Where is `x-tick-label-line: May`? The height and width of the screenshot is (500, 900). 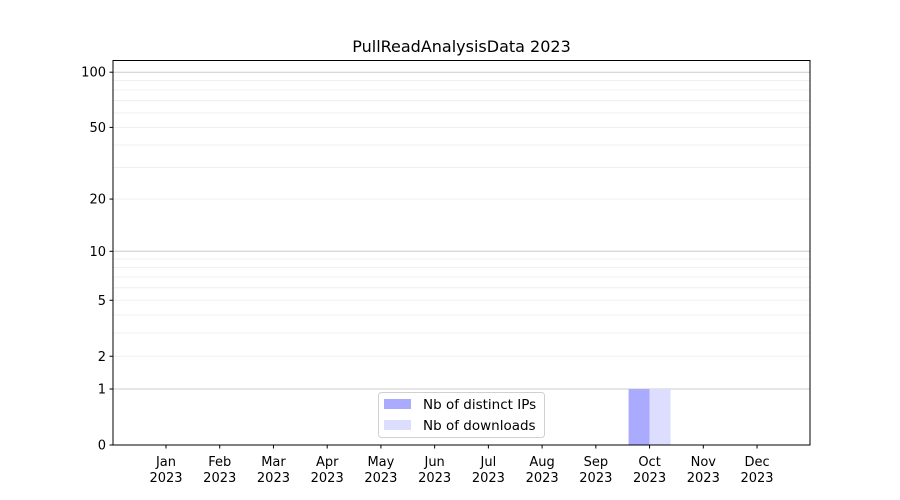
x-tick-label-line: May is located at coordinates (380, 462).